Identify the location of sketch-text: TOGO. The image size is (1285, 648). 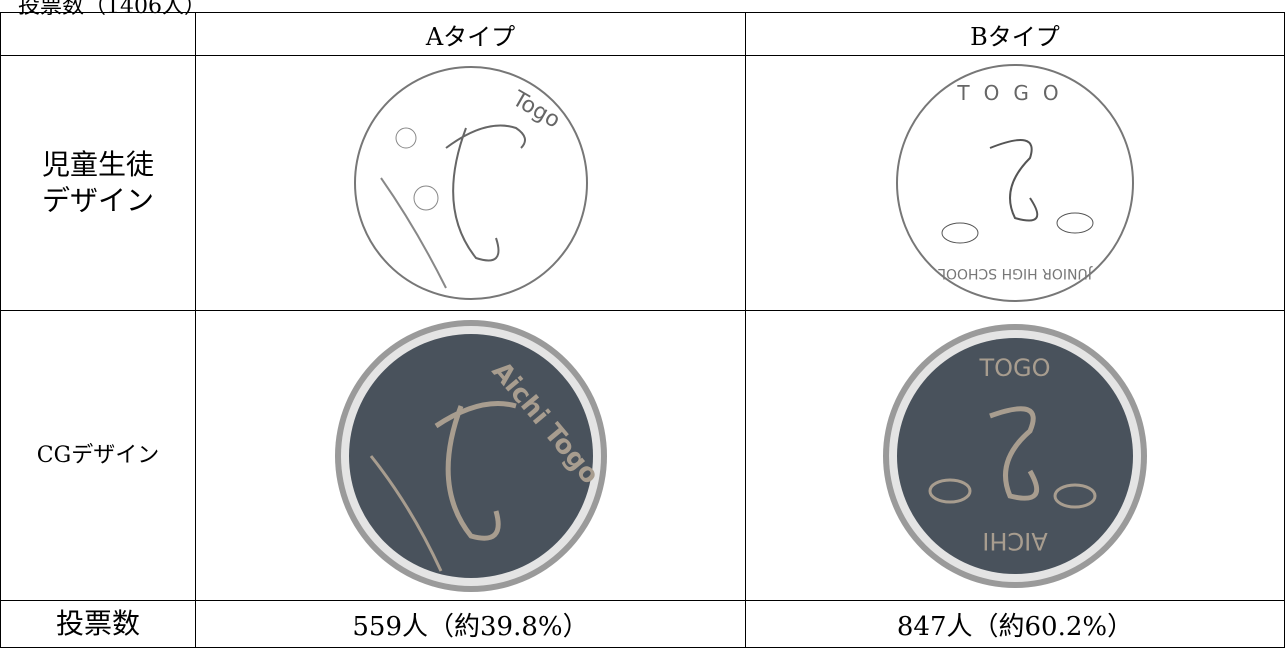
(1014, 93).